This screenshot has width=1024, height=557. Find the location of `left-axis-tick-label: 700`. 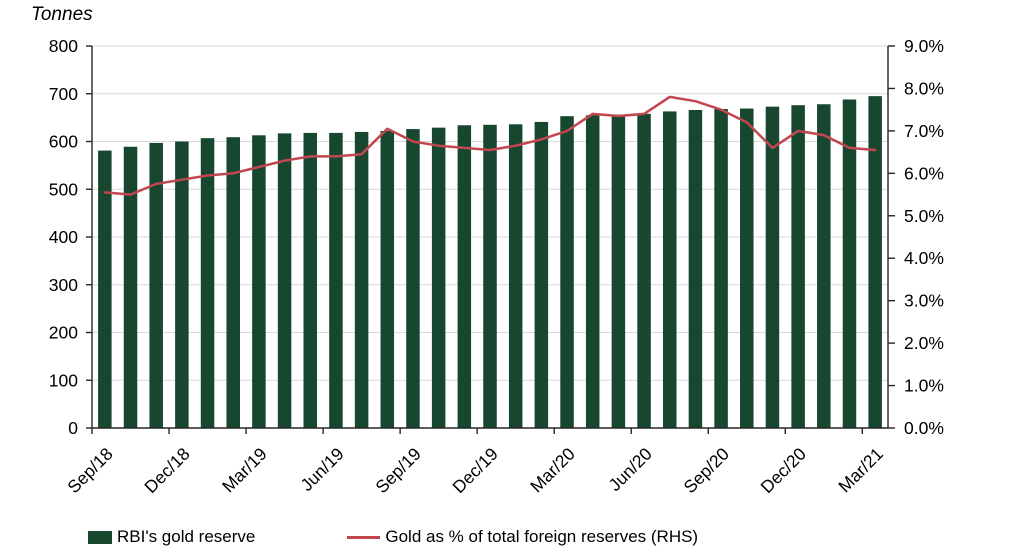

left-axis-tick-label: 700 is located at coordinates (63, 94).